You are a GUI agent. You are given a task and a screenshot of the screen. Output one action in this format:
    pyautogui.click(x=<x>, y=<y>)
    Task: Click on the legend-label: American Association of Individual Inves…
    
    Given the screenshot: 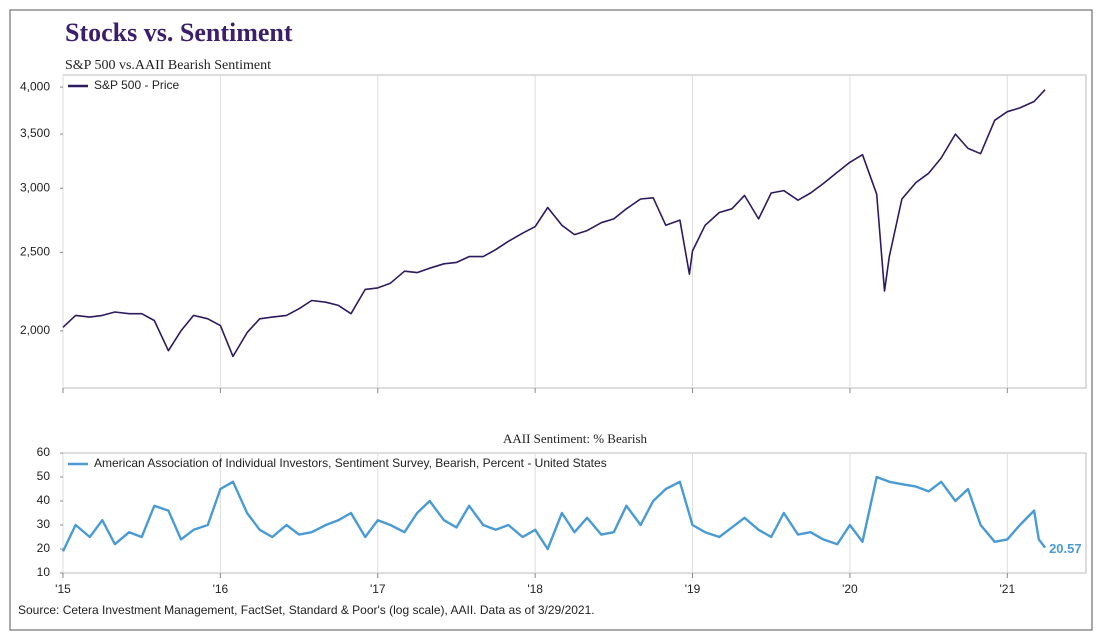 What is the action you would take?
    pyautogui.click(x=350, y=463)
    